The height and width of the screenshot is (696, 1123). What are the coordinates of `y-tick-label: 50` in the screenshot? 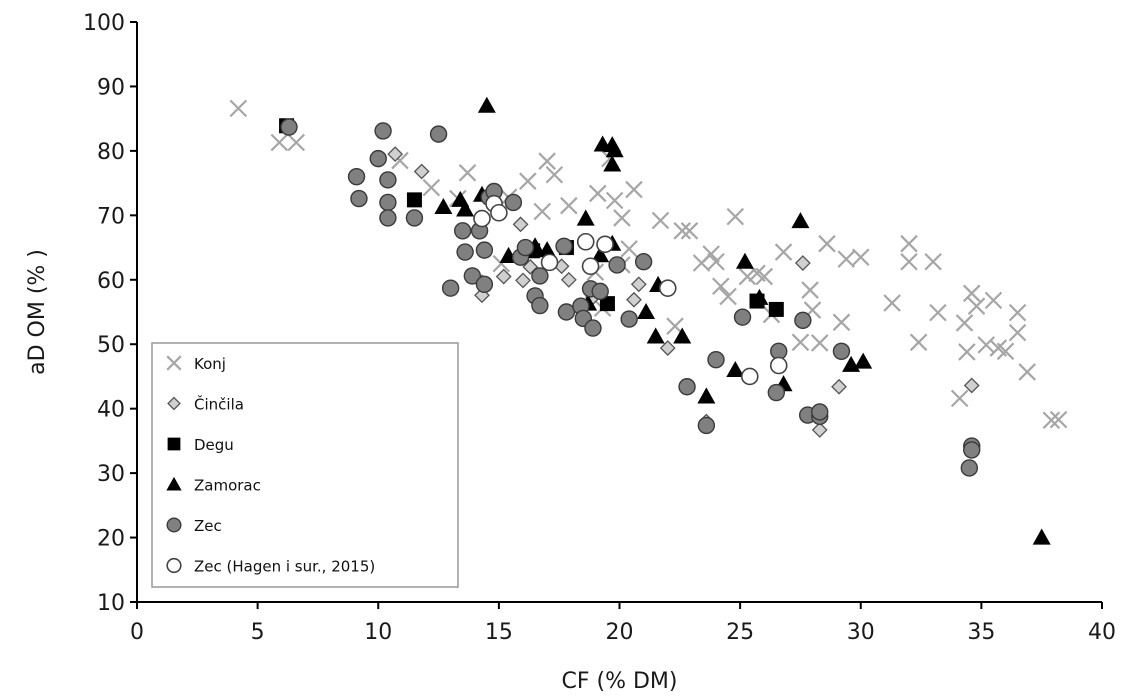 It's located at (111, 345).